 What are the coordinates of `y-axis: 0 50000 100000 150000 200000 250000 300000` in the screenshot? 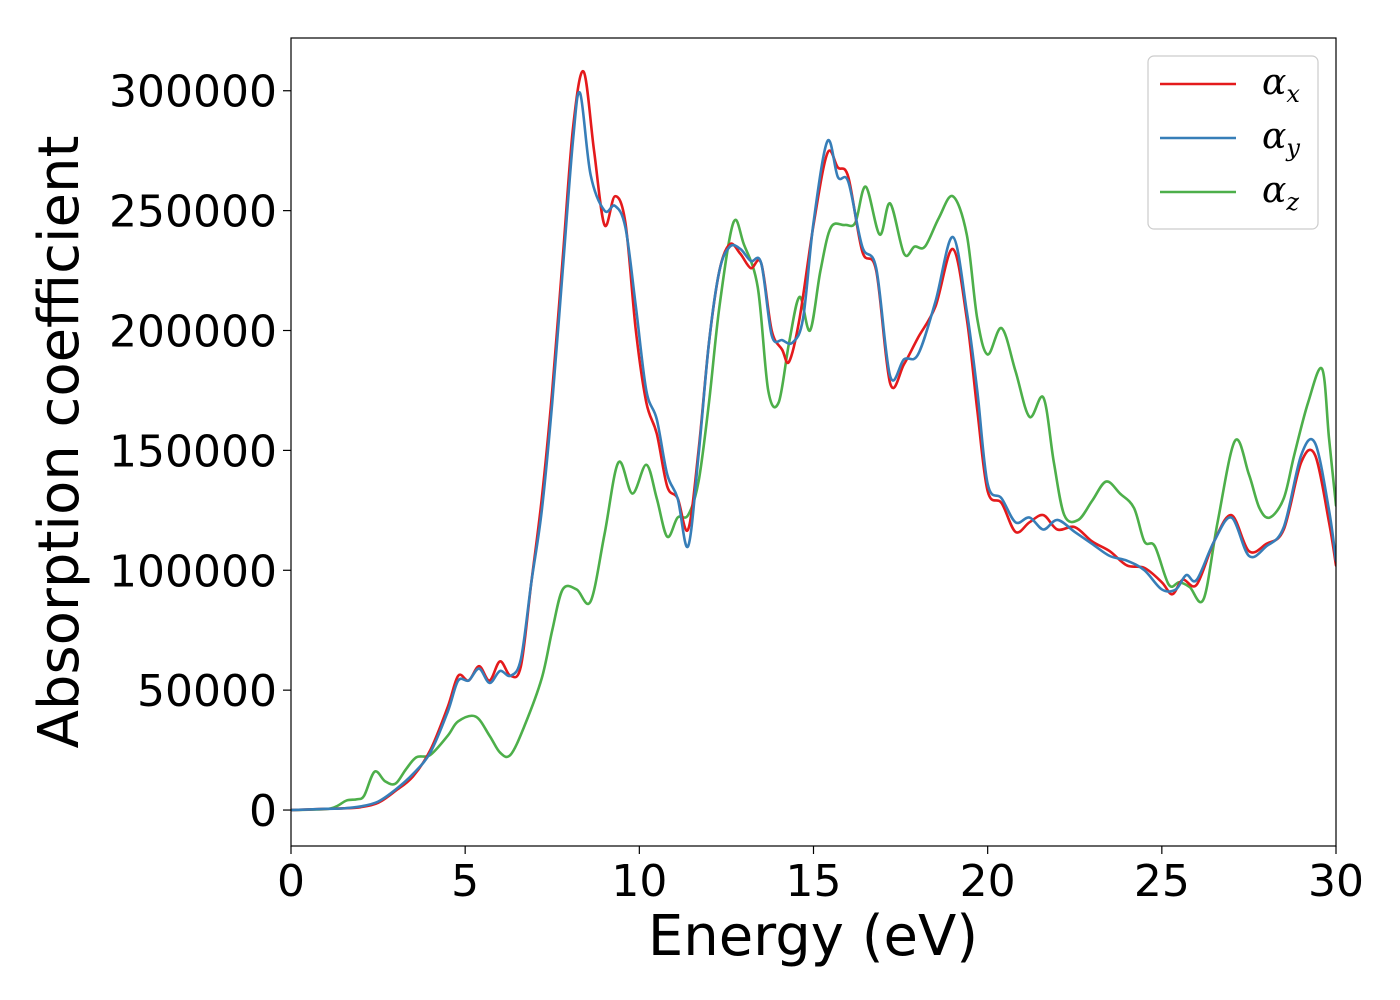 It's located at (200, 452).